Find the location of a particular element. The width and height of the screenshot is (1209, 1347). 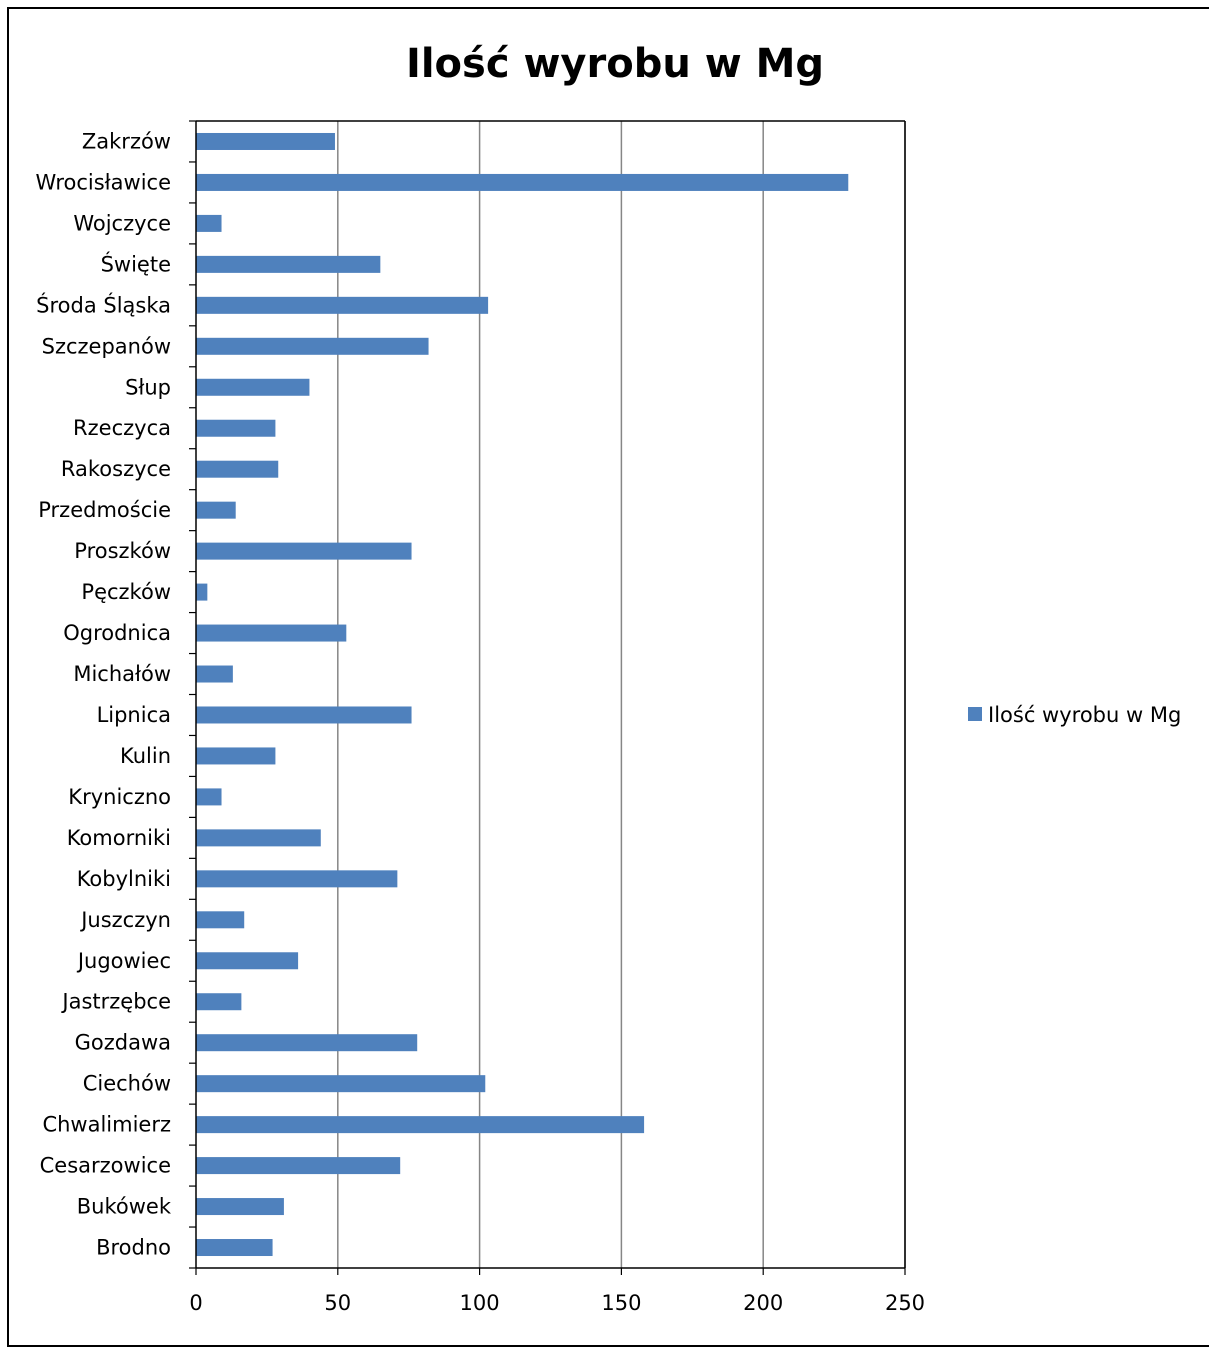

category-label: Juszczyn is located at coordinates (125, 920).